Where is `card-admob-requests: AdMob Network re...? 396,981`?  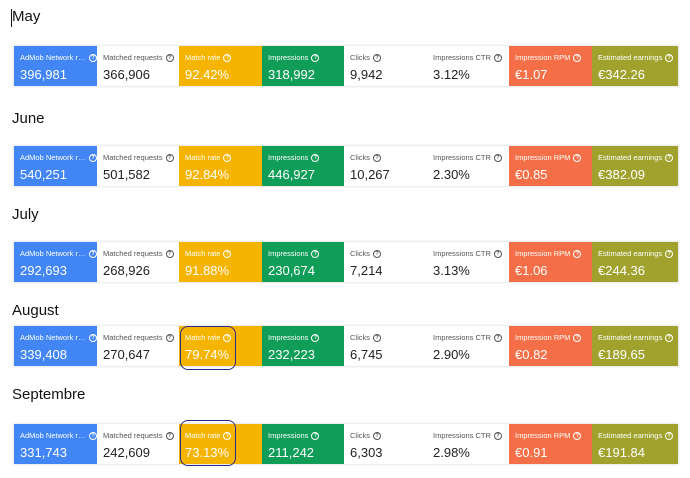 card-admob-requests: AdMob Network re...? 396,981 is located at coordinates (55, 66).